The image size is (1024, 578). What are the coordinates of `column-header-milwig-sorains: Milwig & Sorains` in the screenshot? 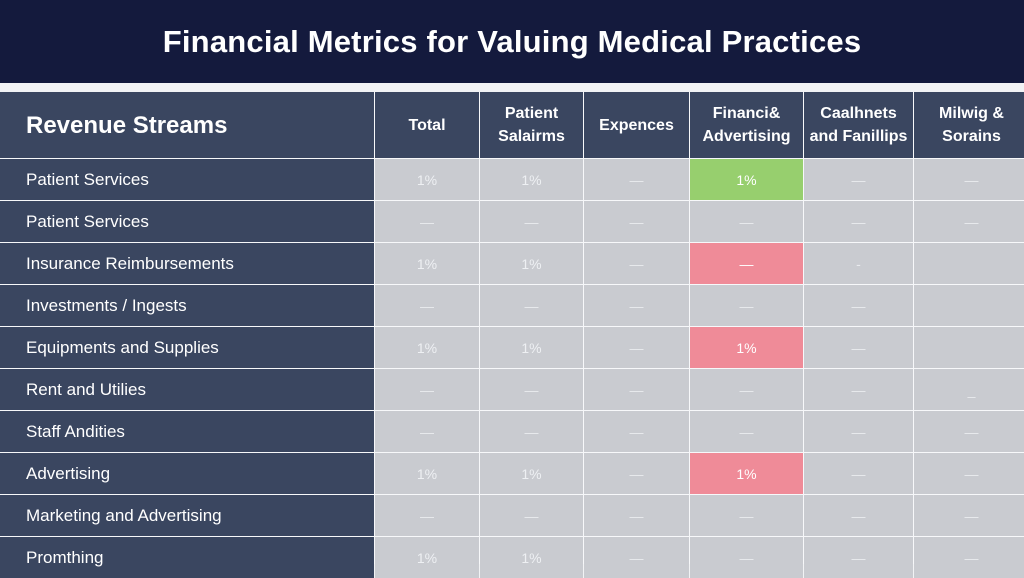 It's located at (969, 125).